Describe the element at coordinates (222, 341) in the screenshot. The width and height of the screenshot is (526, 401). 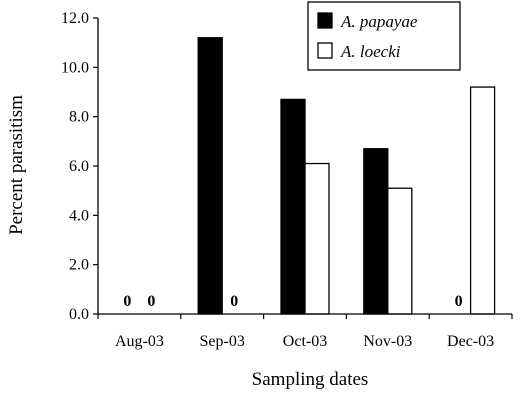
I see `x-tick-label: Sep-03` at that location.